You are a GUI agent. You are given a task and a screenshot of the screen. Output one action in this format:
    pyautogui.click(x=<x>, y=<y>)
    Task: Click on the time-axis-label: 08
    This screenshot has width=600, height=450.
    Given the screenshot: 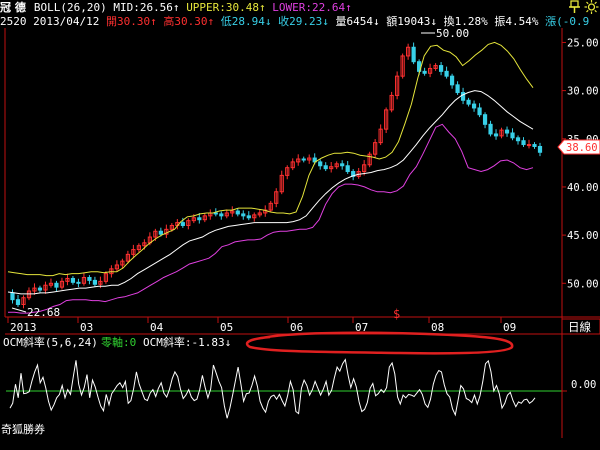 What is the action you would take?
    pyautogui.click(x=437, y=327)
    